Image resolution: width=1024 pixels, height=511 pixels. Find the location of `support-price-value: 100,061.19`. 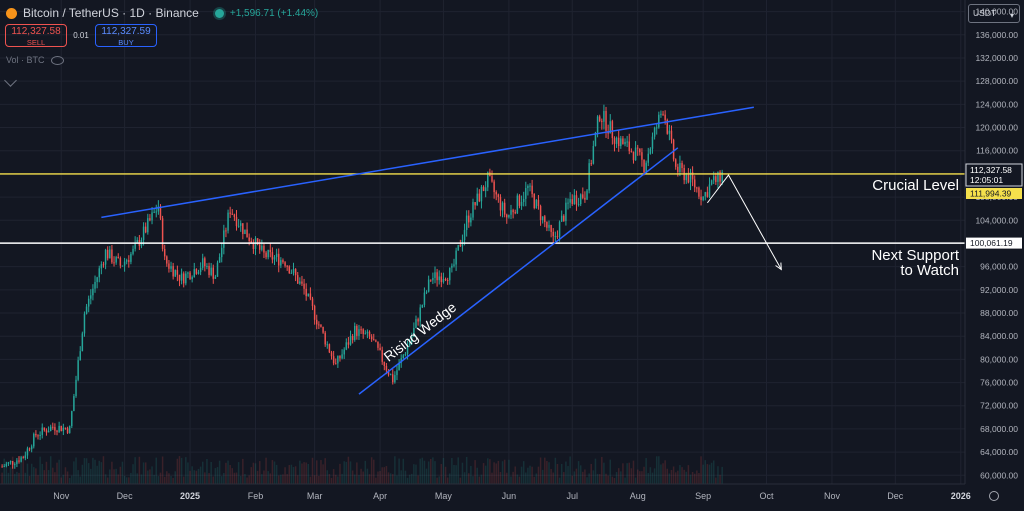

support-price-value: 100,061.19 is located at coordinates (991, 243).